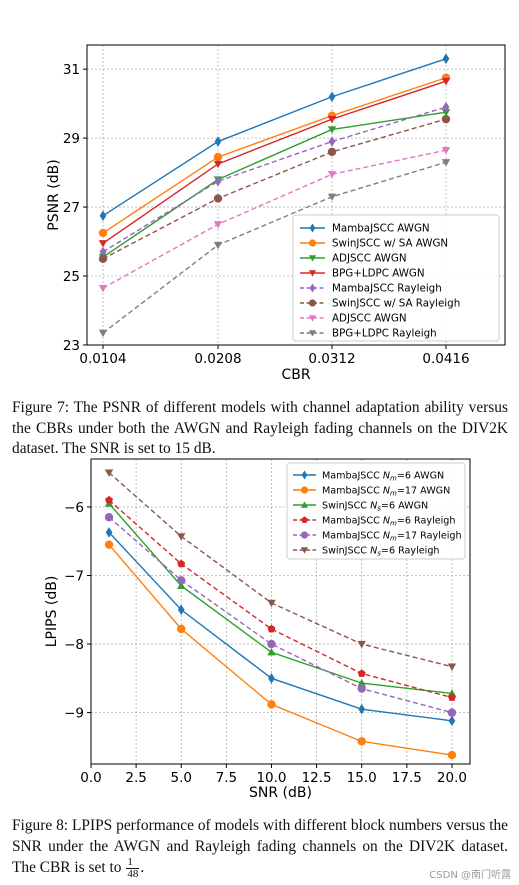 The width and height of the screenshot is (519, 885). I want to click on fig7-legend-box, so click(396, 278).